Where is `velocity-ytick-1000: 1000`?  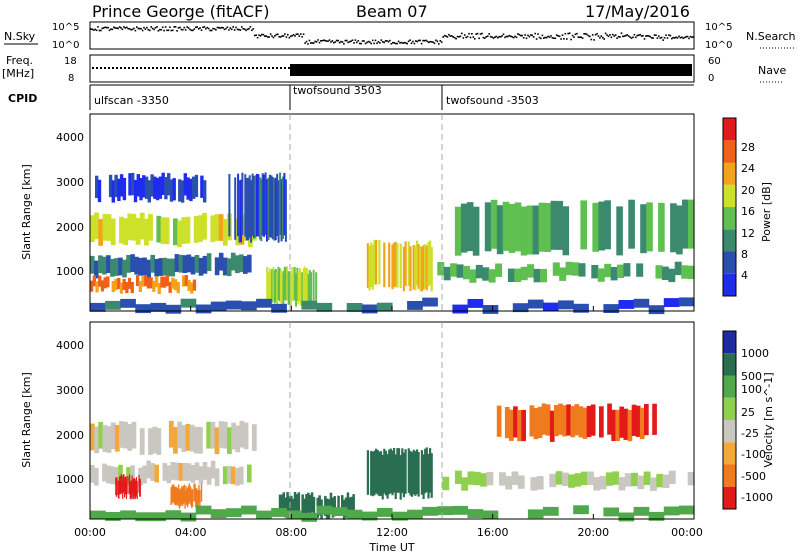 velocity-ytick-1000: 1000 is located at coordinates (70, 479).